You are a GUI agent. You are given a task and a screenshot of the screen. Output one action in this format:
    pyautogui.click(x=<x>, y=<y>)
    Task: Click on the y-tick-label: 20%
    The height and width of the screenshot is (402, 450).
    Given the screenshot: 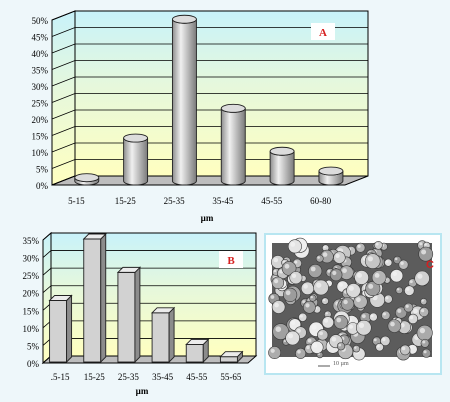 What is the action you would take?
    pyautogui.click(x=31, y=294)
    